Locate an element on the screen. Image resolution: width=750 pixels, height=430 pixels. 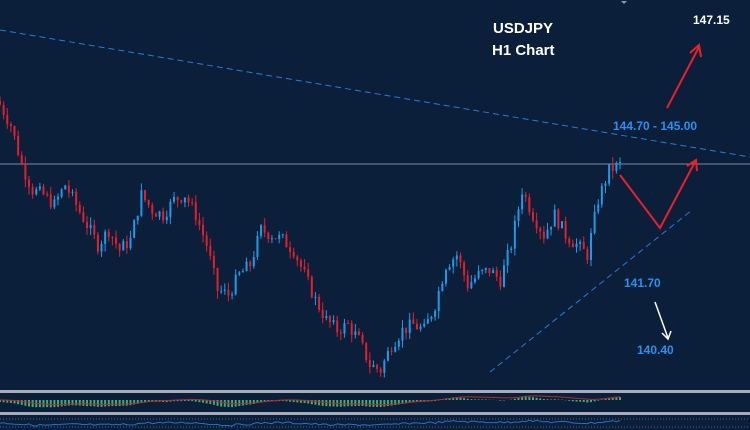
macd-indicator is located at coordinates (310, 401).